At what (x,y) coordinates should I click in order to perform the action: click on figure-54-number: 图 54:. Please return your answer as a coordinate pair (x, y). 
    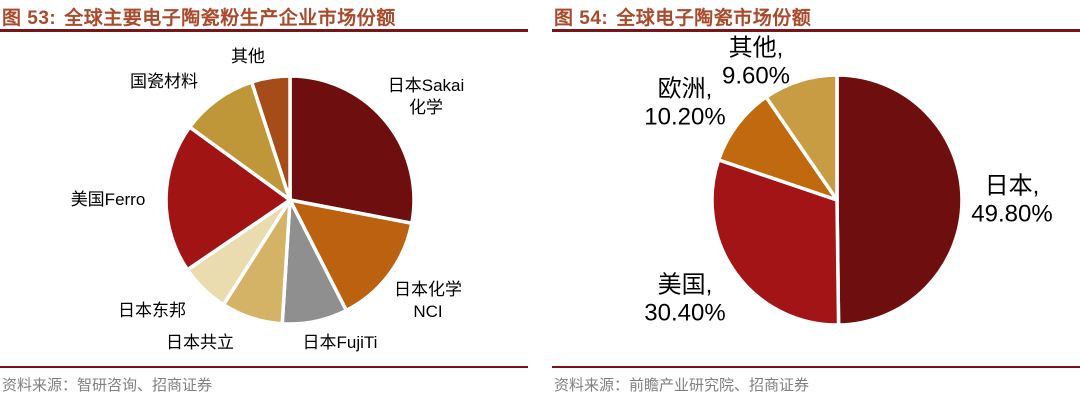
    Looking at the image, I should click on (581, 18).